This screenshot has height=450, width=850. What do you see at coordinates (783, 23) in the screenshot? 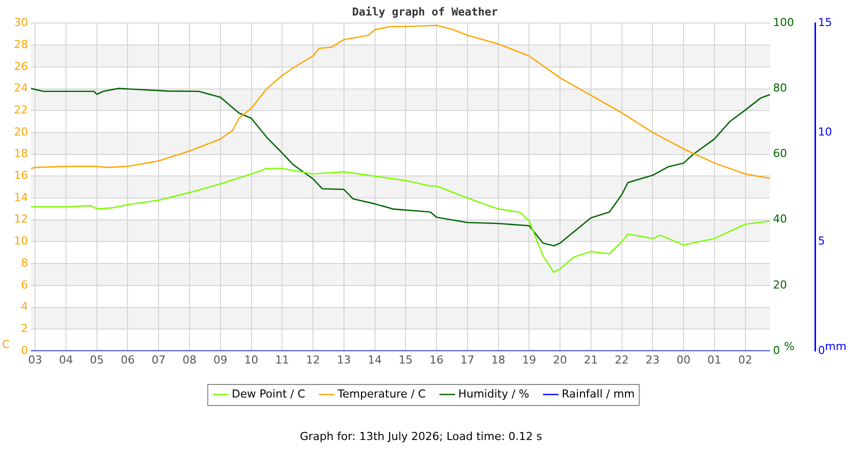
I see `y2-tick-label: 100` at bounding box center [783, 23].